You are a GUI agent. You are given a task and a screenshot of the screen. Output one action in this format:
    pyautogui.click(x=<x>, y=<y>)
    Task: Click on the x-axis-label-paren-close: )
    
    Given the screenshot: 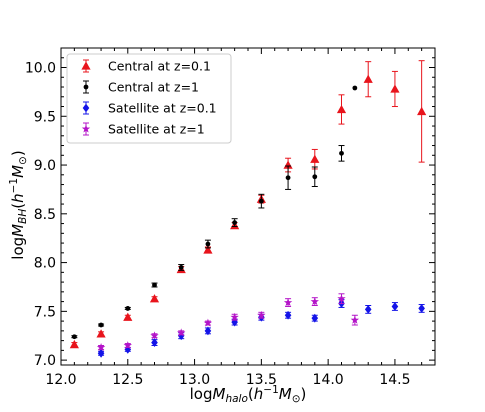 What is the action you would take?
    pyautogui.click(x=304, y=394)
    